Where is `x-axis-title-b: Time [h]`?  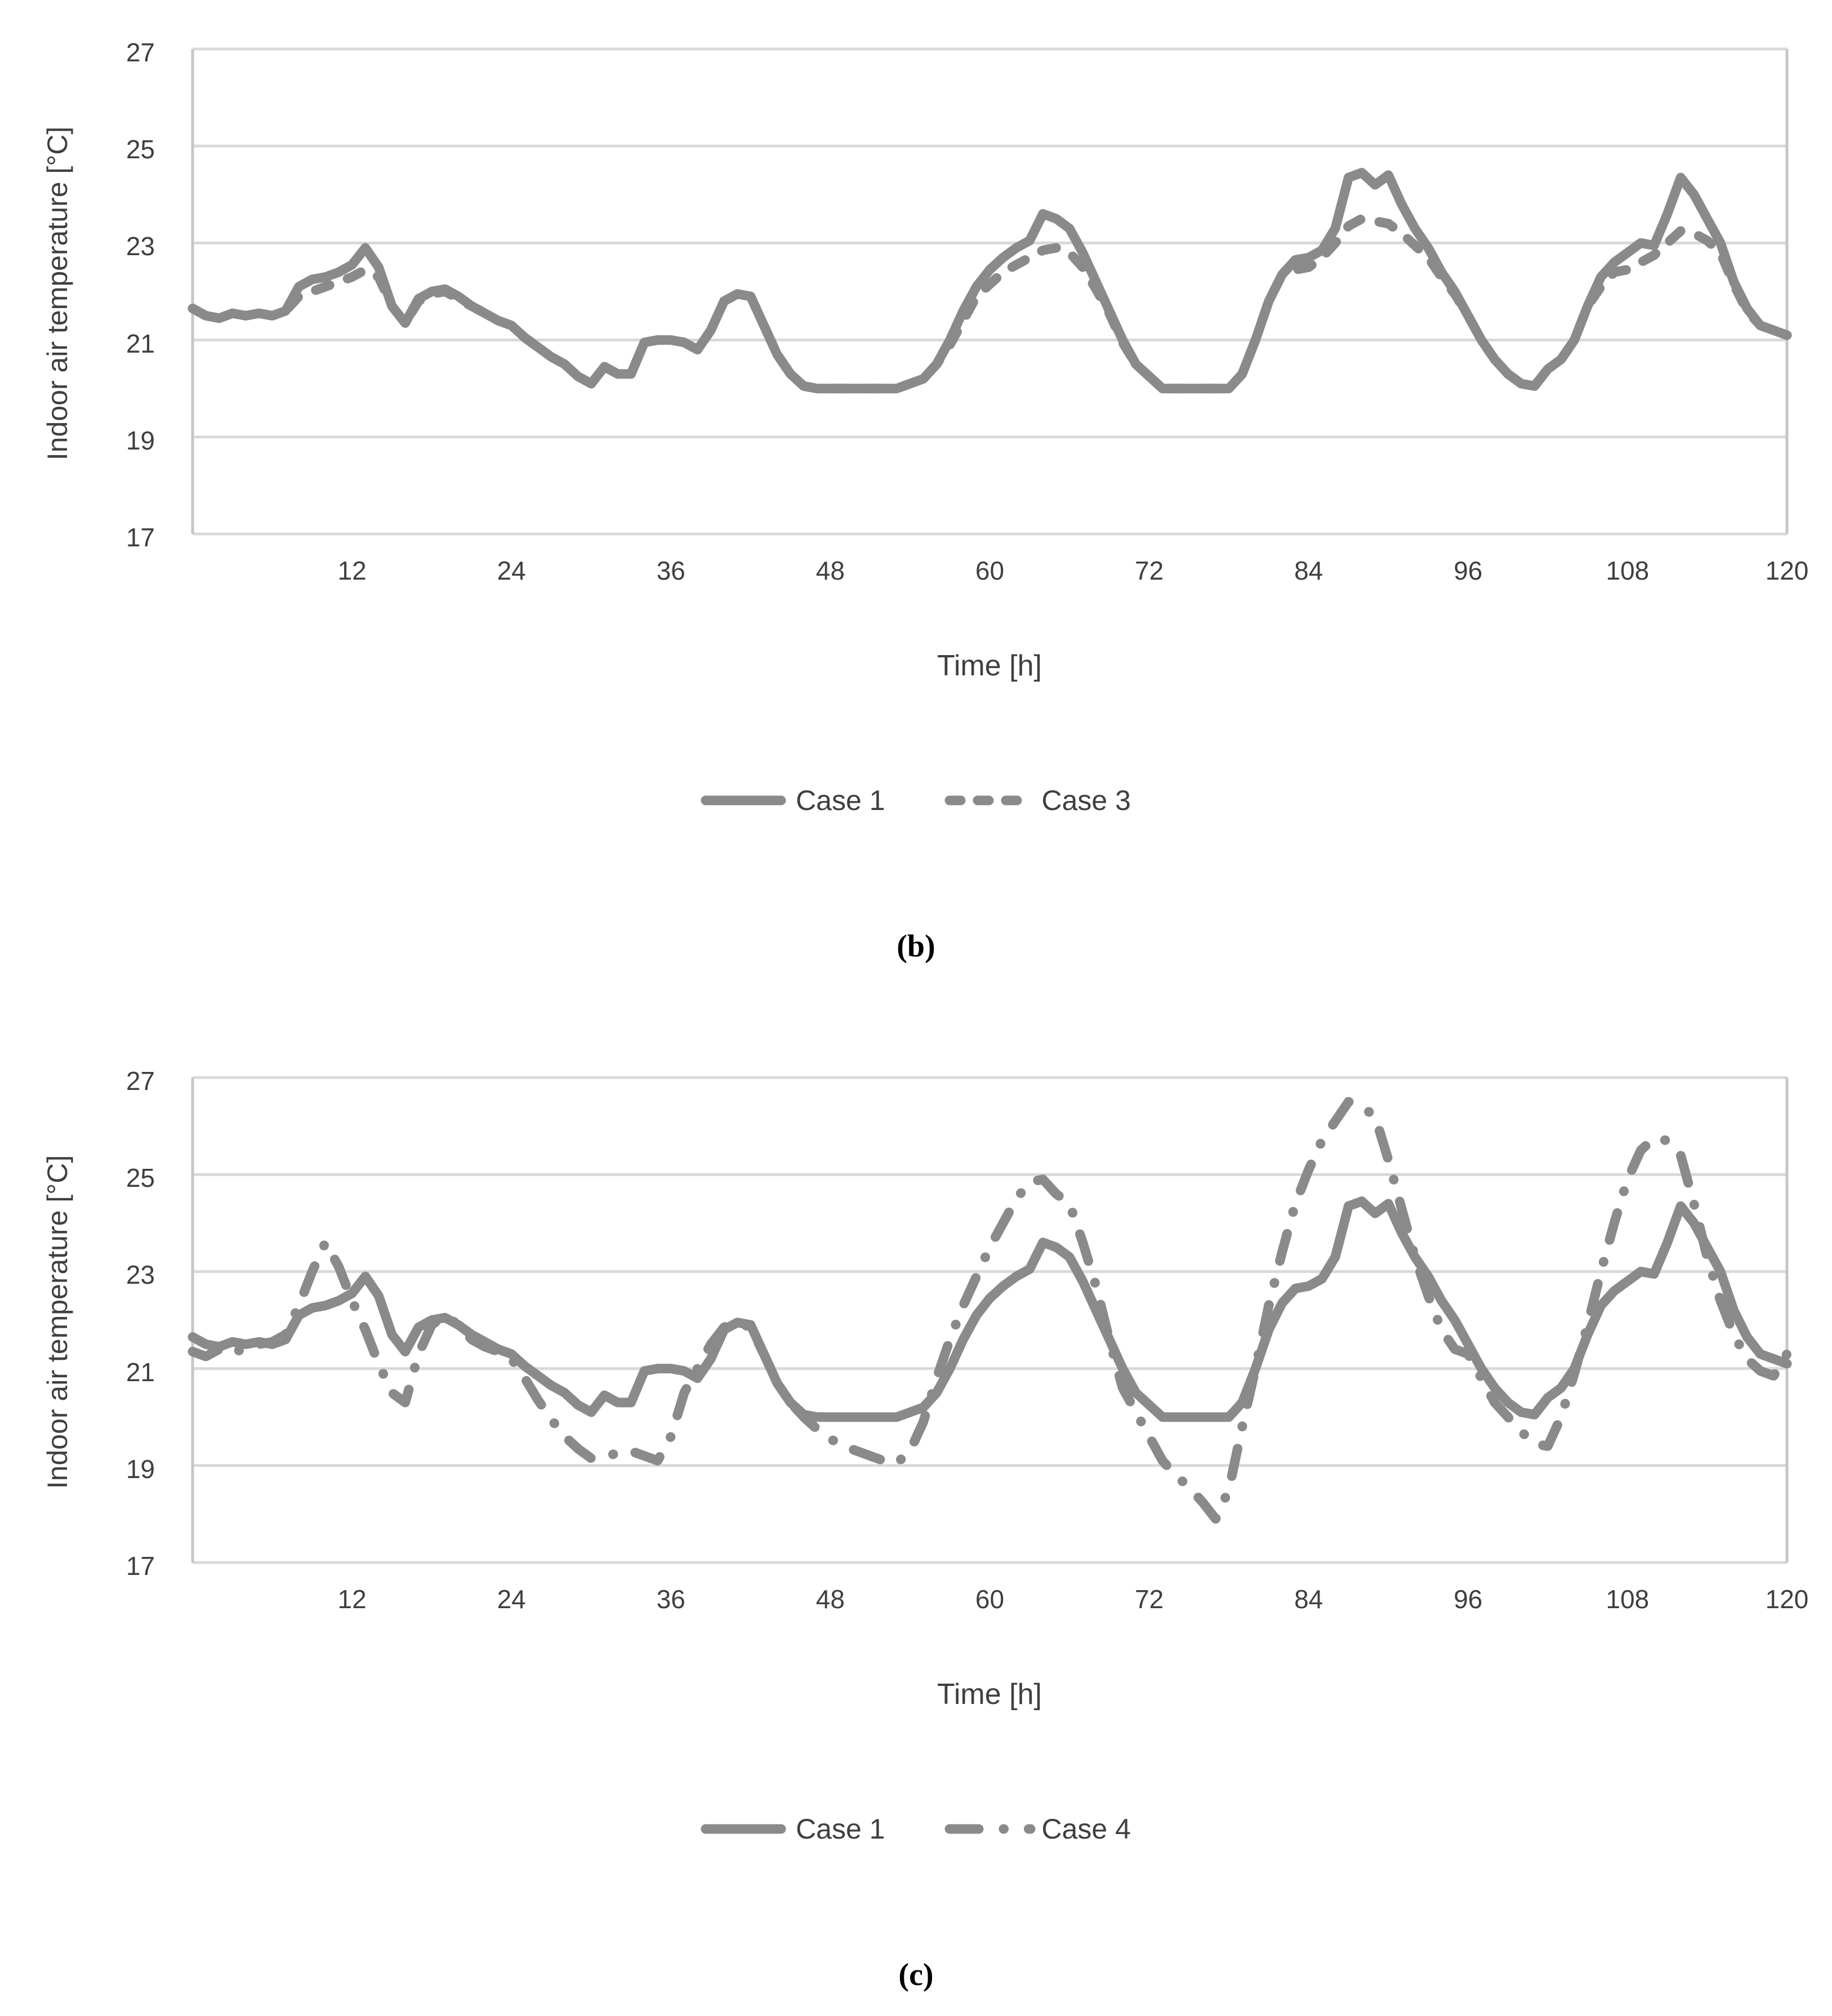 x-axis-title-b: Time [h] is located at coordinates (990, 666).